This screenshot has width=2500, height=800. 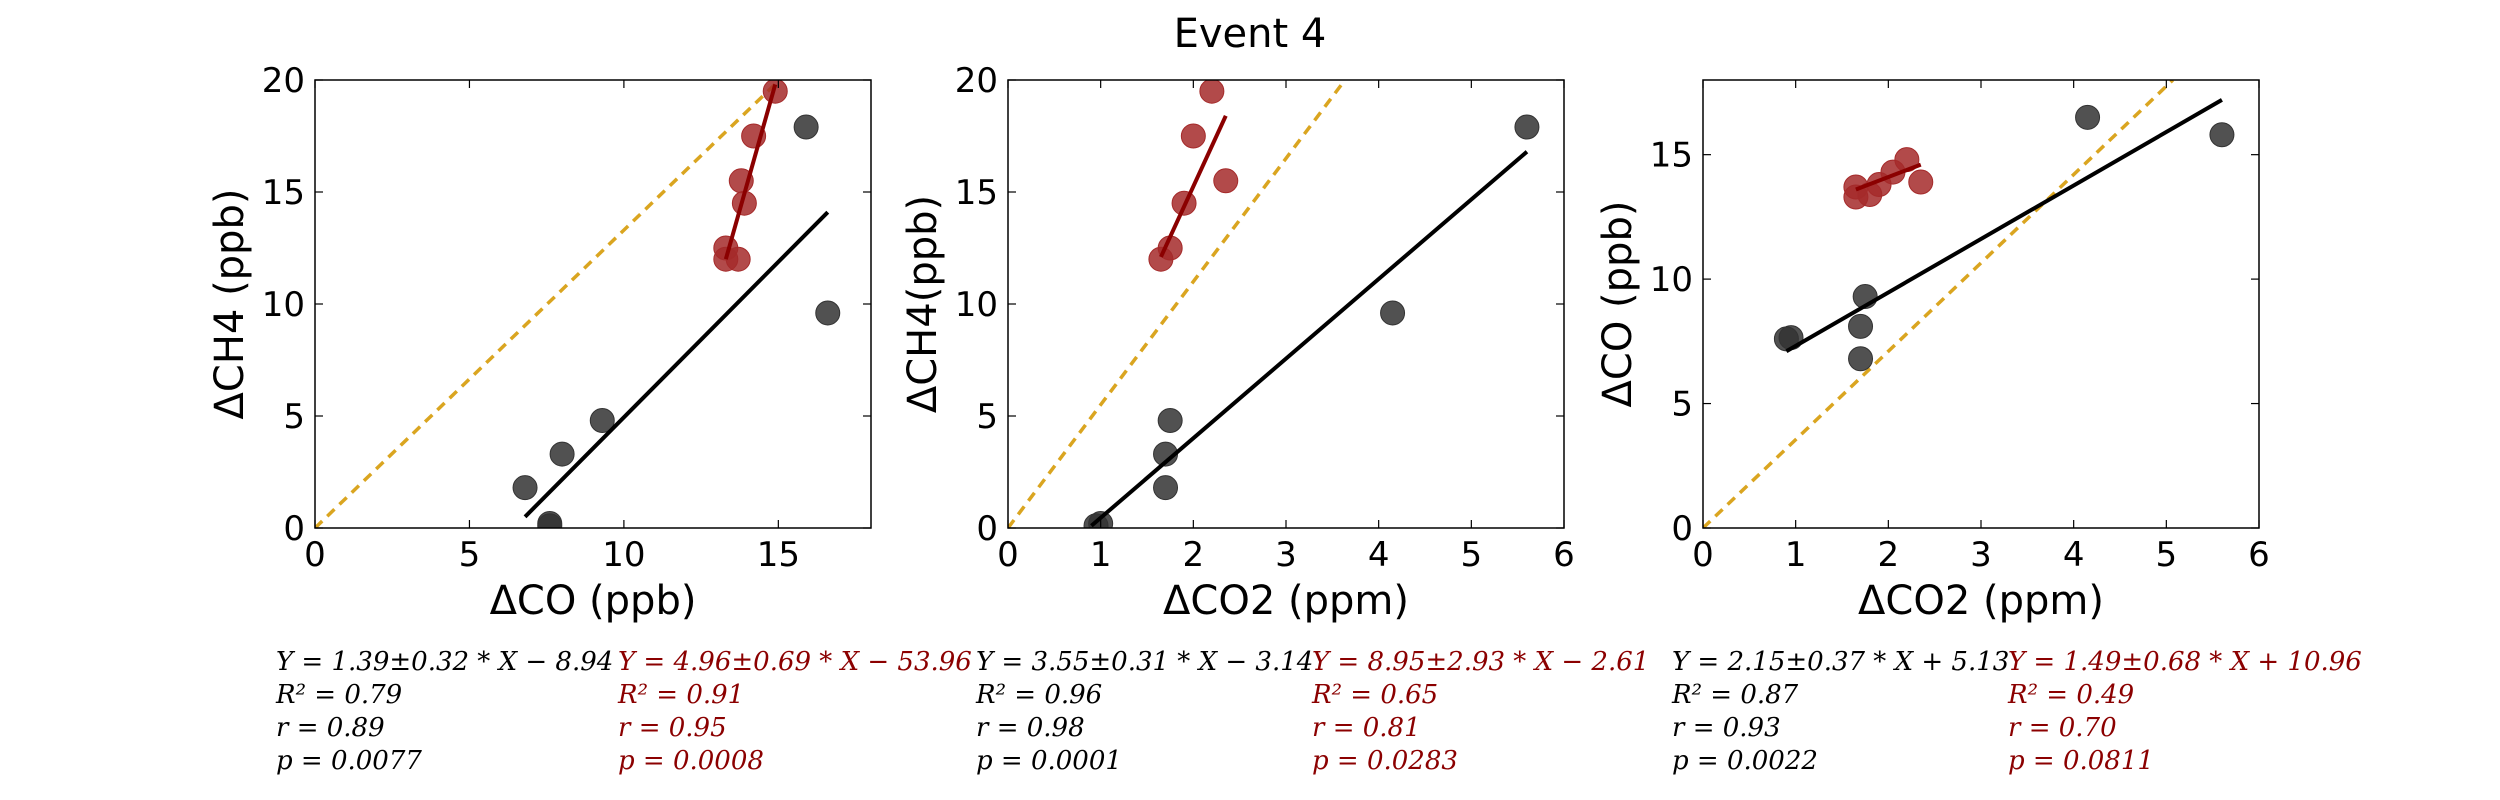 I want to click on black-stats-line: Y = 2.15±0.37 * X + 5.13, so click(x=1840, y=662).